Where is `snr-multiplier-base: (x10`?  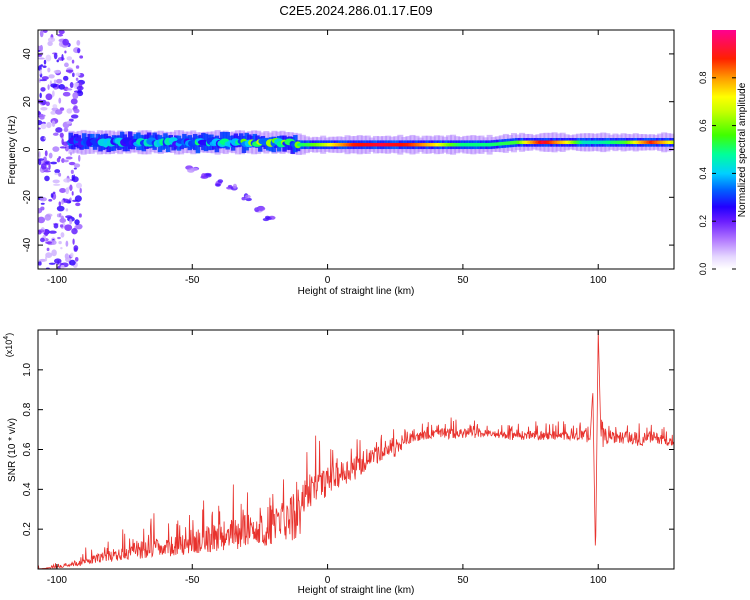
snr-multiplier-base: (x10 is located at coordinates (9, 349).